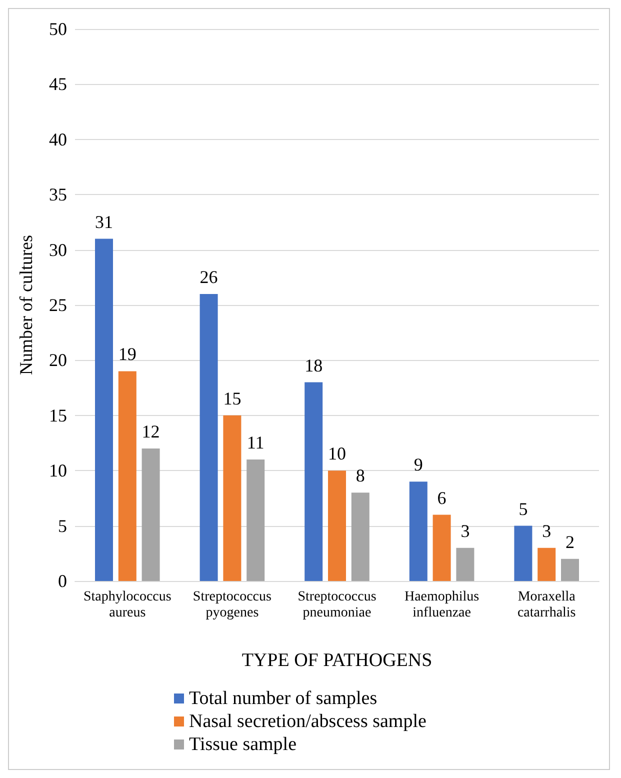  What do you see at coordinates (442, 605) in the screenshot?
I see `x-tick-label: Haemophilus influenzae` at bounding box center [442, 605].